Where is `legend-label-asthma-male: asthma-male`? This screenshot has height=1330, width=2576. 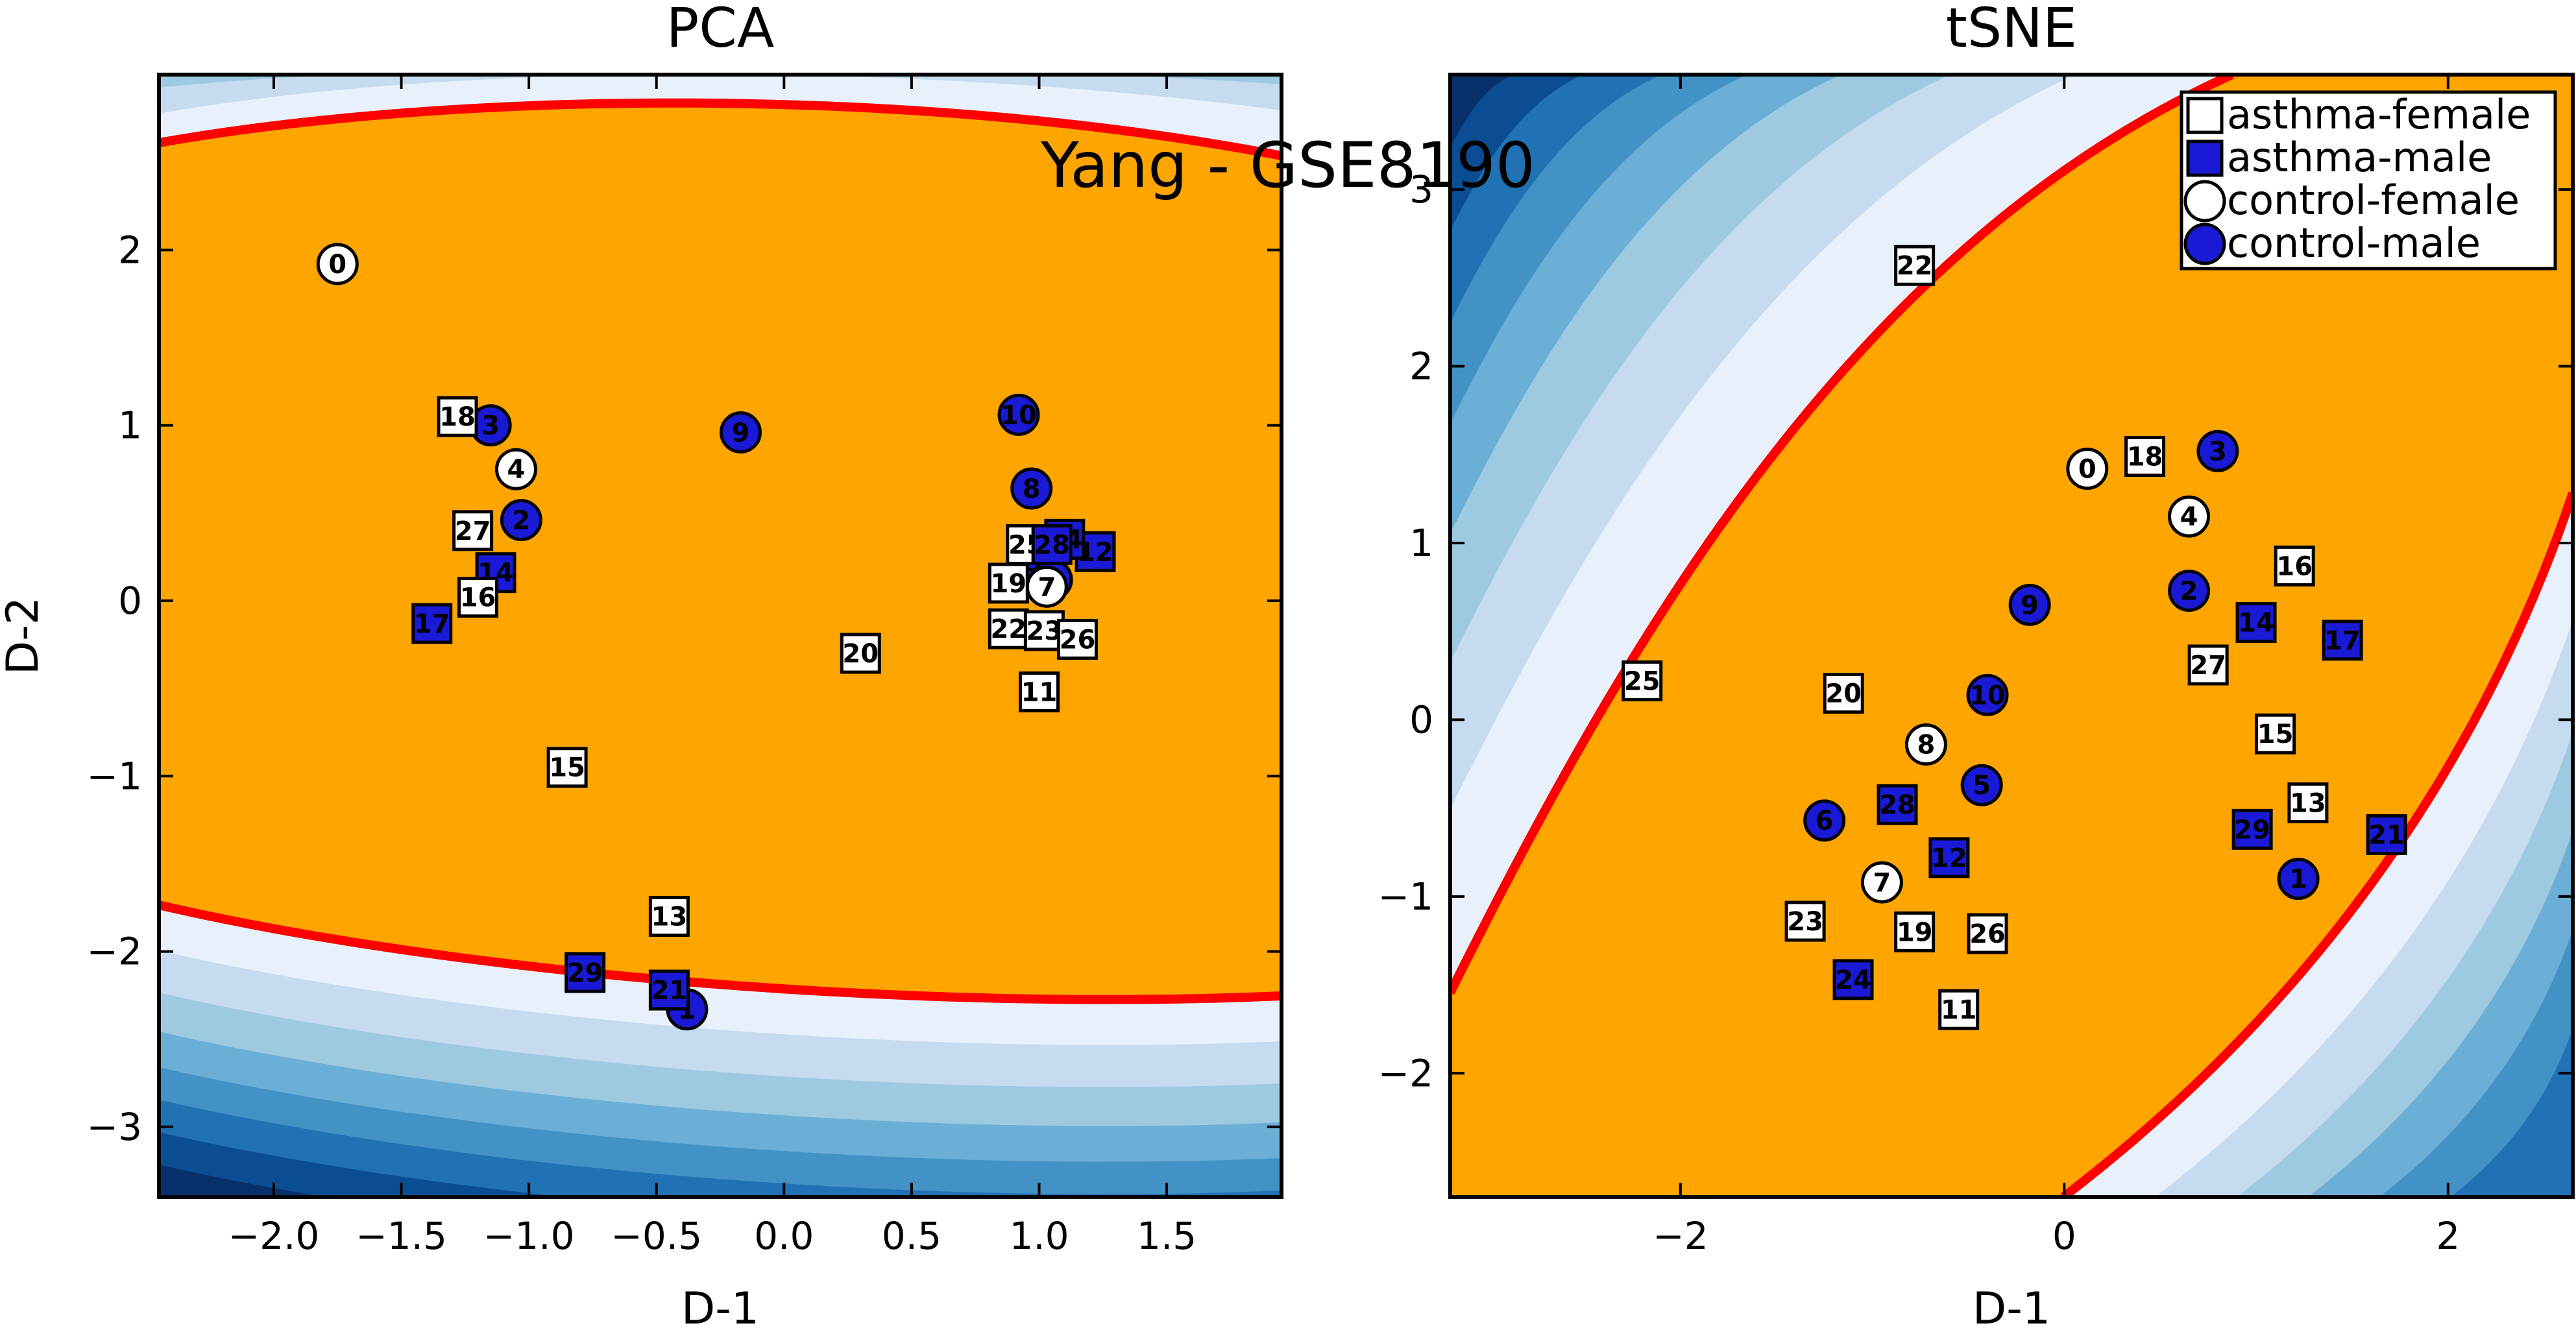 legend-label-asthma-male: asthma-male is located at coordinates (2359, 157).